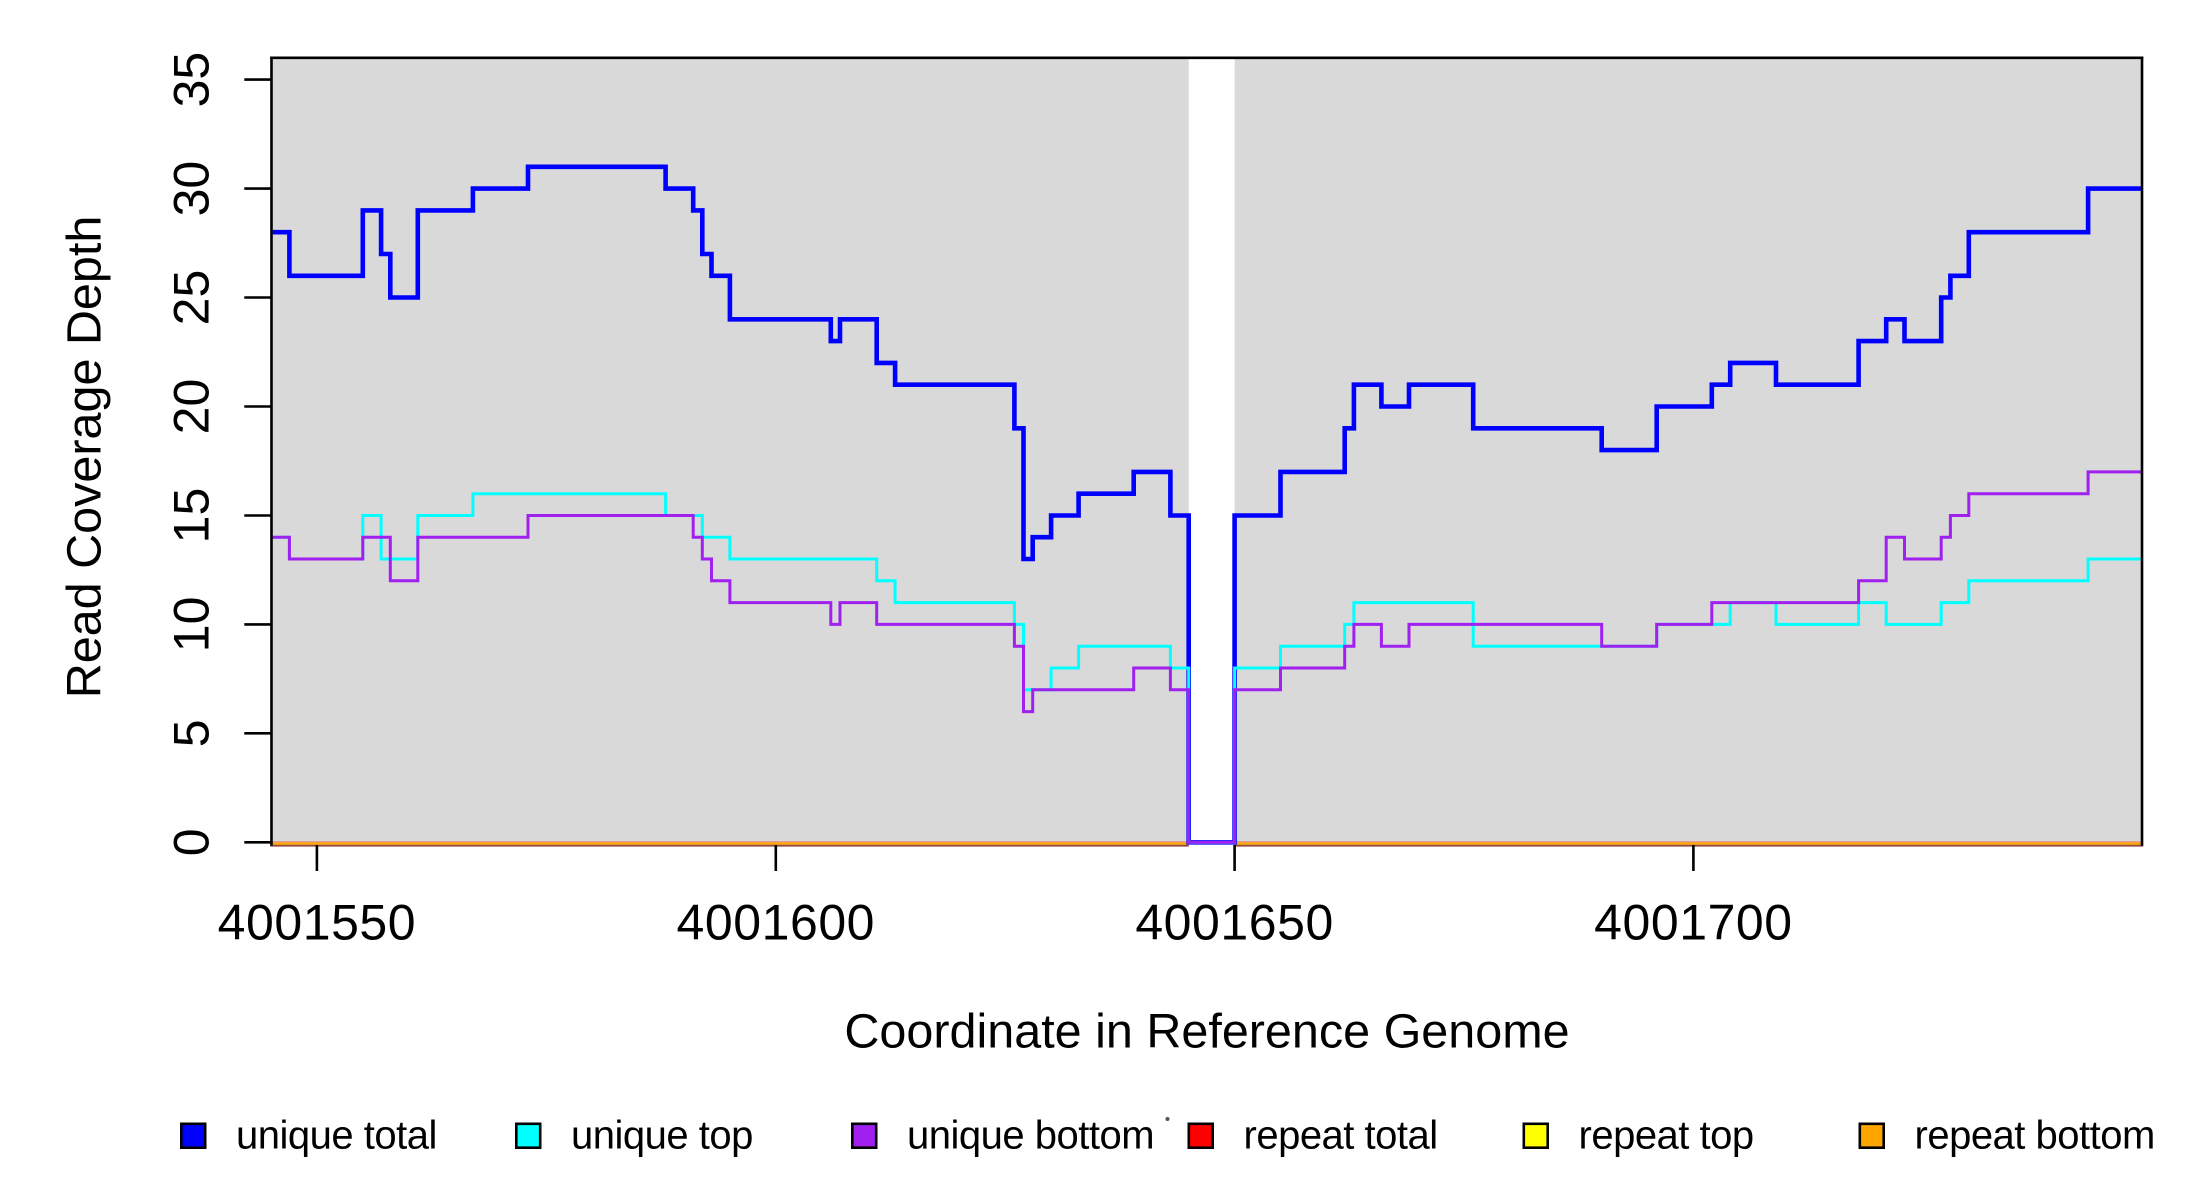  I want to click on svg-text: unique top, so click(662, 1135).